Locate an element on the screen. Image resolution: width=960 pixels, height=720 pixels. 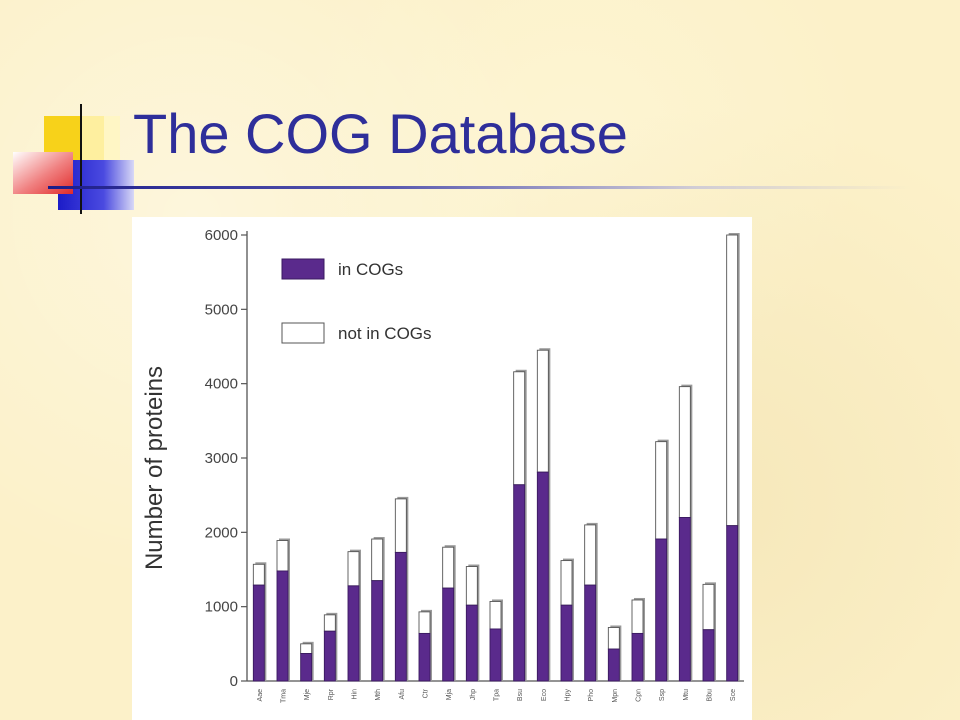
chart-legend: in COGs not in COGs is located at coordinates (356, 301).